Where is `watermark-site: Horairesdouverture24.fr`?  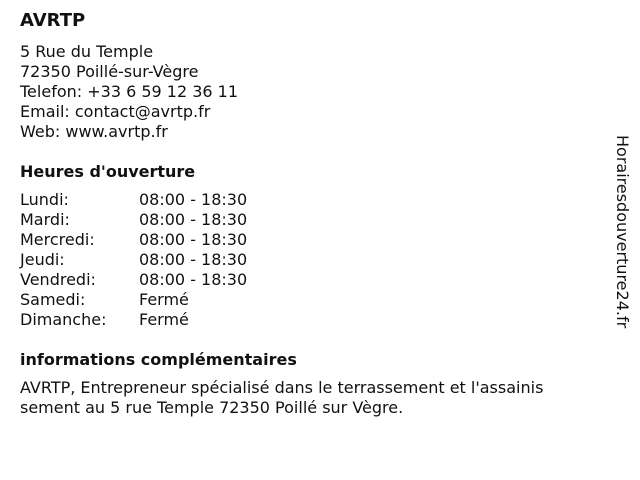
watermark-site: Horairesdouverture24.fr is located at coordinates (622, 232).